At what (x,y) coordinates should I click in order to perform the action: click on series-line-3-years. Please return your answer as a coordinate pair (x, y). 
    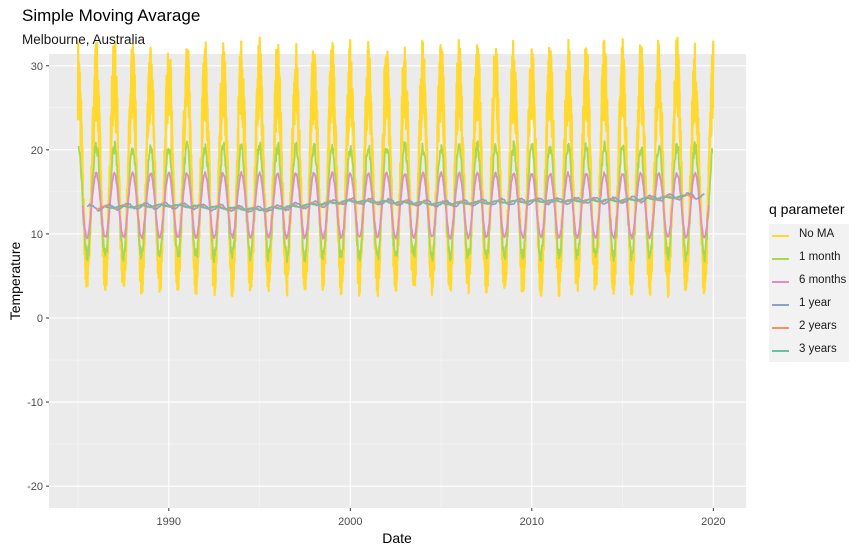
    Looking at the image, I should click on (396, 203).